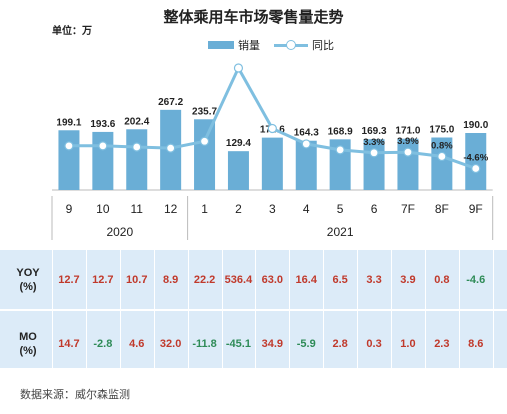 The width and height of the screenshot is (507, 414). Describe the element at coordinates (476, 344) in the screenshot. I see `table-cell: 8.6` at that location.